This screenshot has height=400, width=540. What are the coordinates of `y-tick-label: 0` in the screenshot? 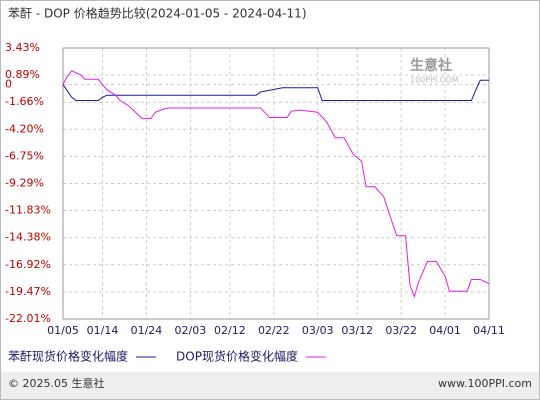 It's located at (8, 84).